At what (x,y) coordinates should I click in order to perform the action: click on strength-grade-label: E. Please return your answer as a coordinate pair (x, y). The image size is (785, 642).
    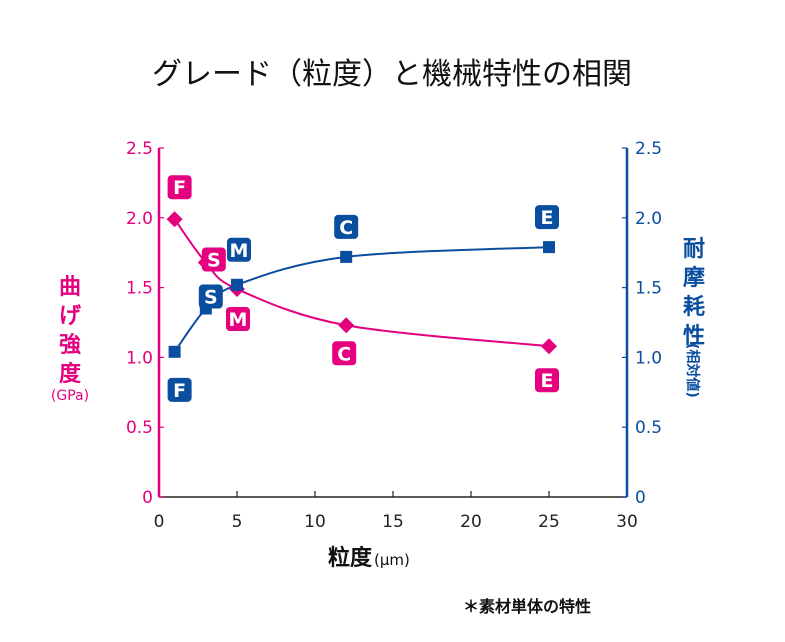
    Looking at the image, I should click on (547, 381).